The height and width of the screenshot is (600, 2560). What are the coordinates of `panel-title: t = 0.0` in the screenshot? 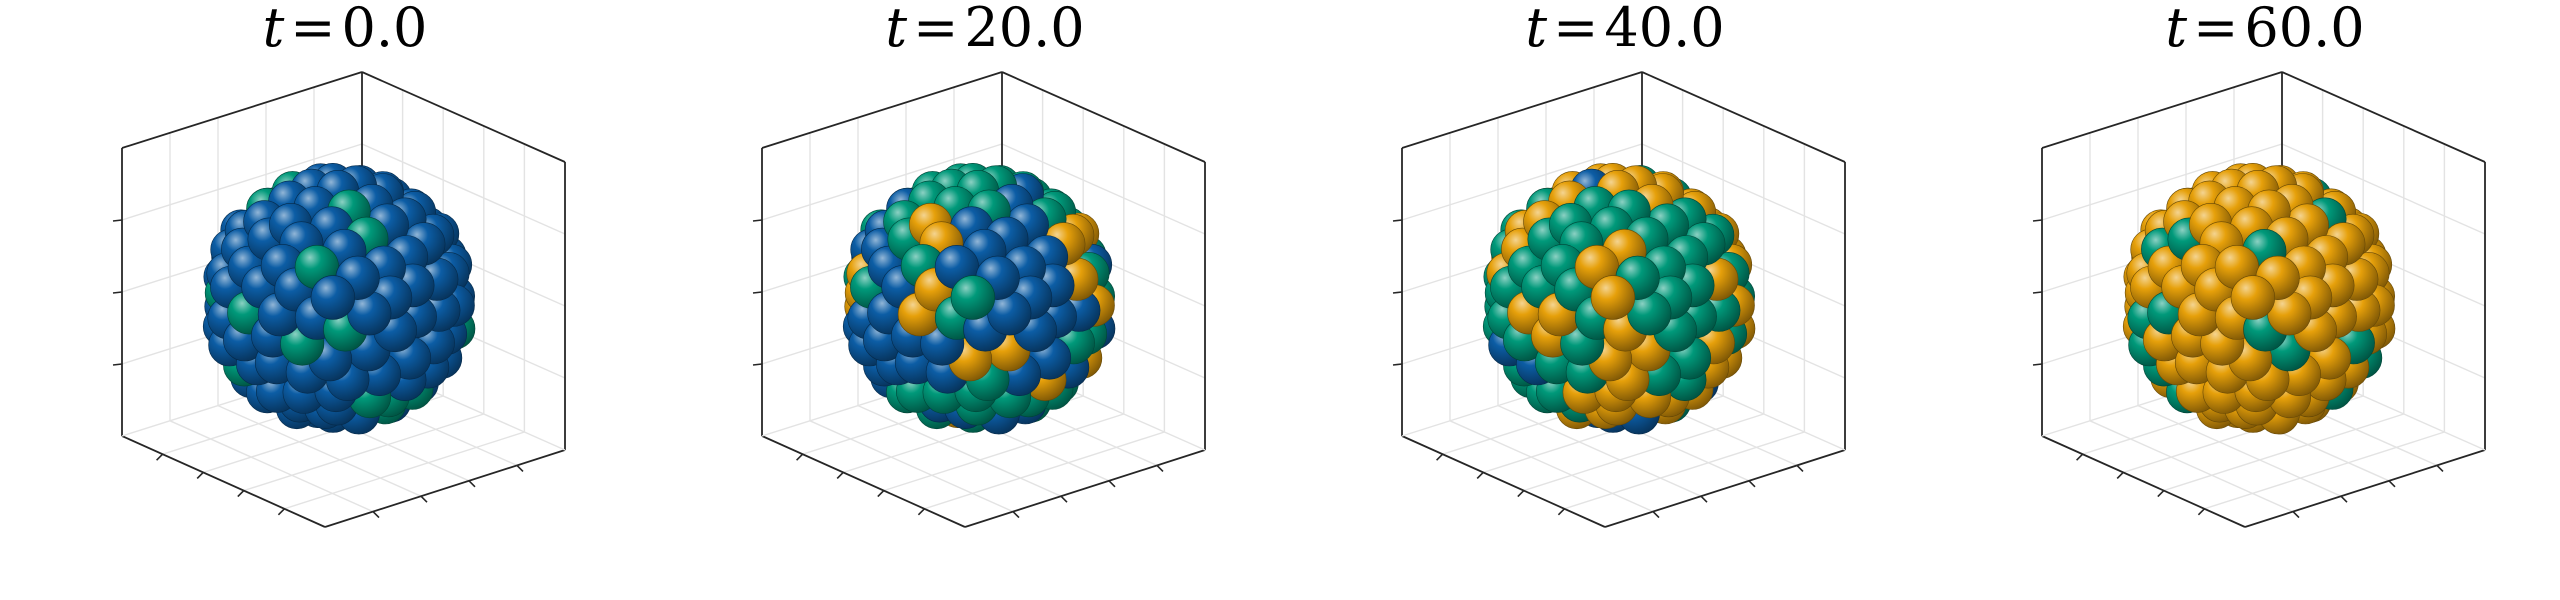 It's located at (345, 29).